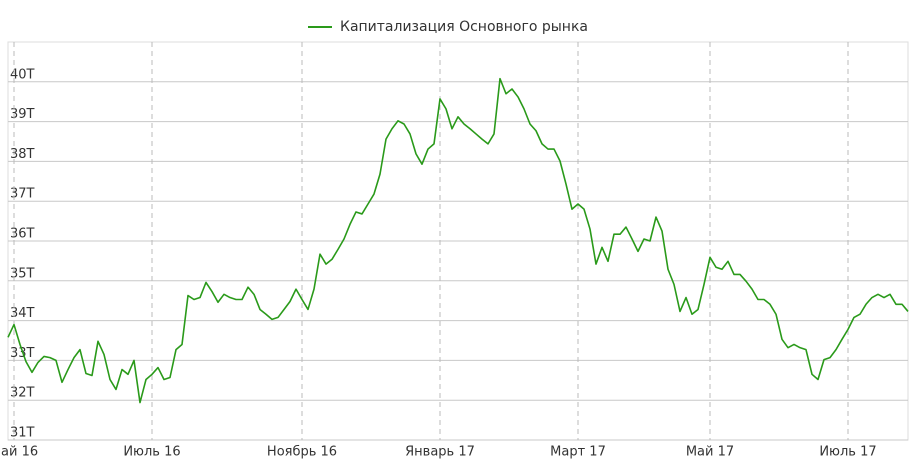  Describe the element at coordinates (22, 433) in the screenshot. I see `y-tick-label: 31T` at that location.